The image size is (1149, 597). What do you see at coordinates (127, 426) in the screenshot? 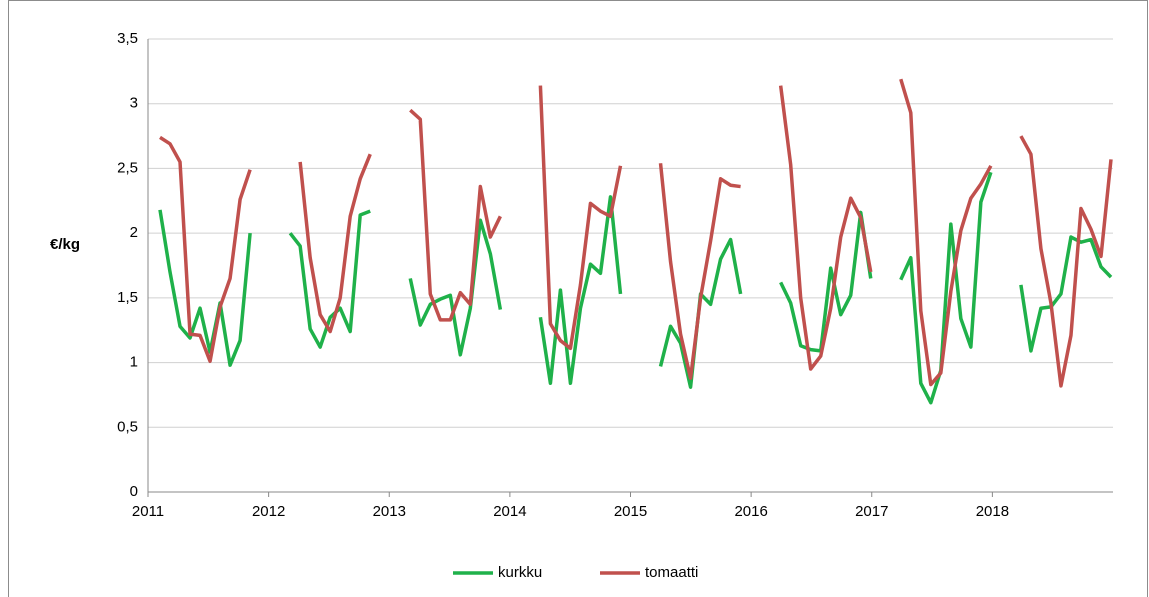
I see `y-tick-label: 0,5` at bounding box center [127, 426].